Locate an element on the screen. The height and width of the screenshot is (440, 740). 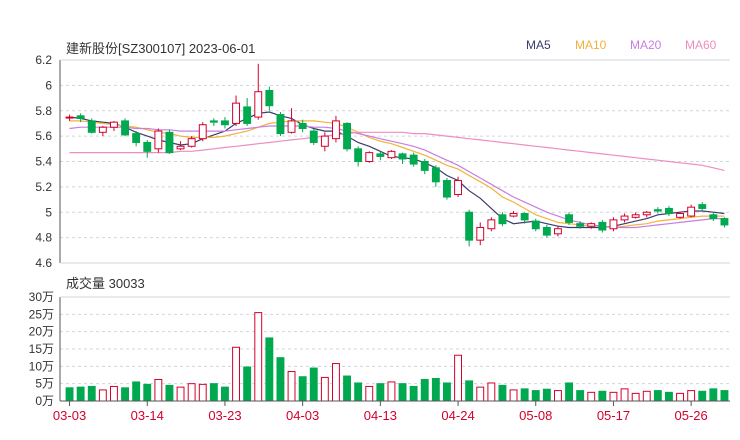
x-tick-label: 03-23 is located at coordinates (224, 415).